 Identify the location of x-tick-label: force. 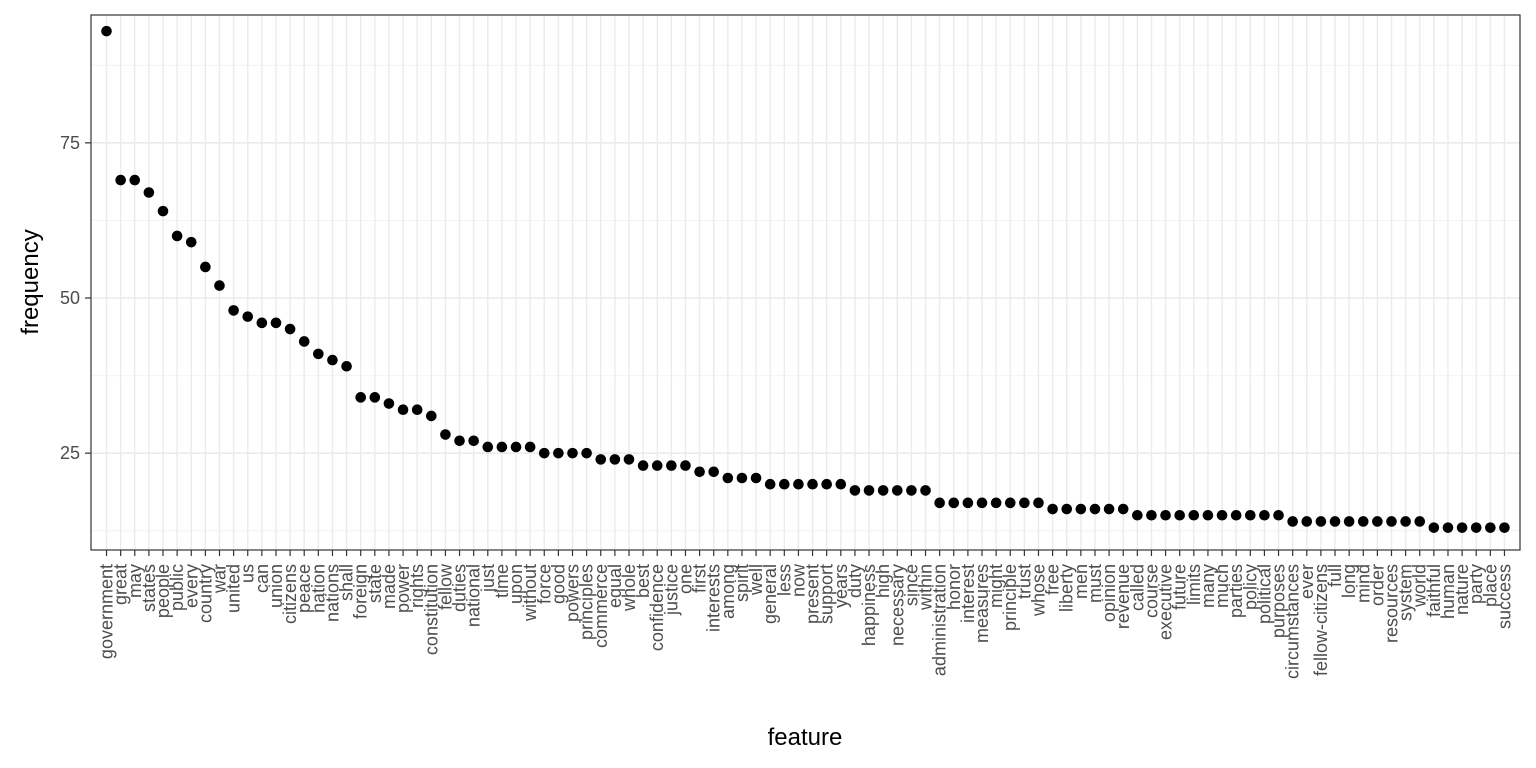
(544, 584).